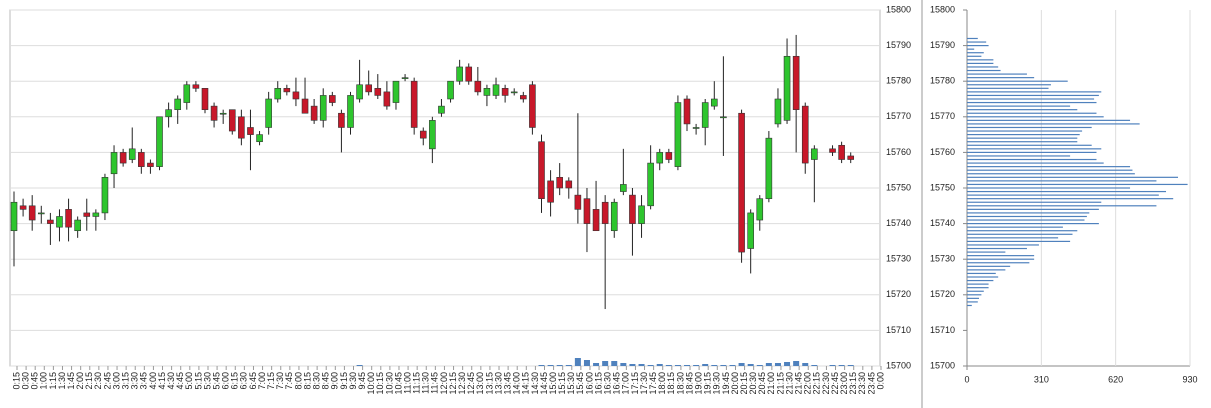 Image resolution: width=1211 pixels, height=408 pixels. What do you see at coordinates (44, 381) in the screenshot?
I see `x-tick-label: 1:00` at bounding box center [44, 381].